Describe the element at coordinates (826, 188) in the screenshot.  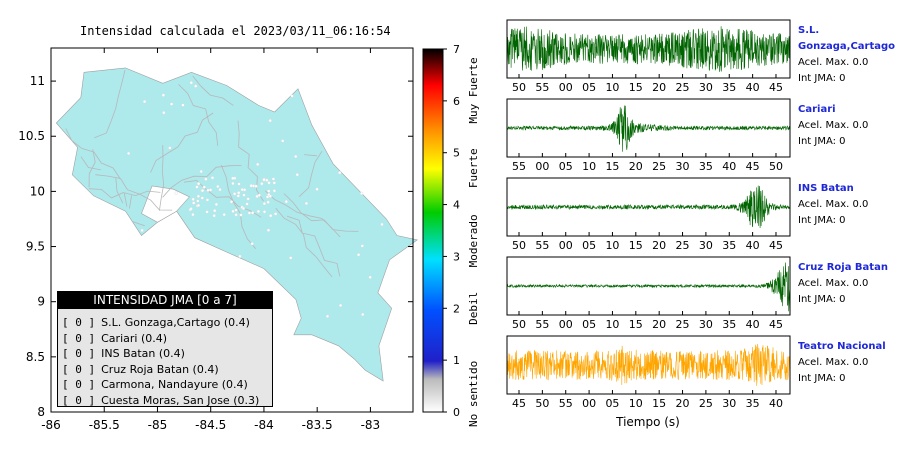
I see `station-name: INS Batan` at that location.